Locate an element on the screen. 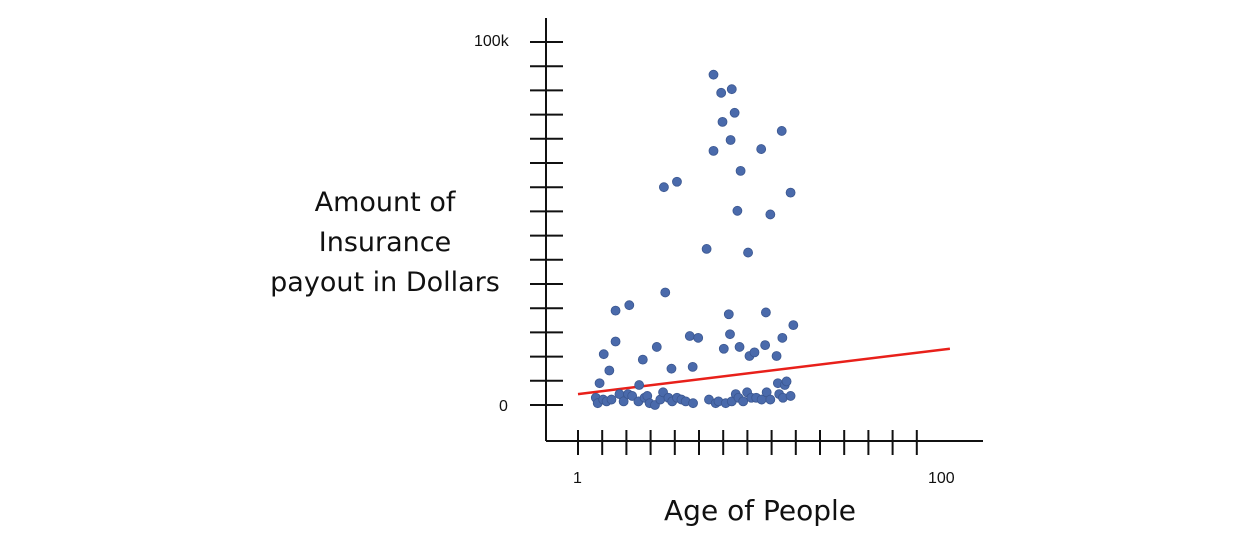 This screenshot has height=546, width=1257. x-tick-label-min: 1 is located at coordinates (577, 478).